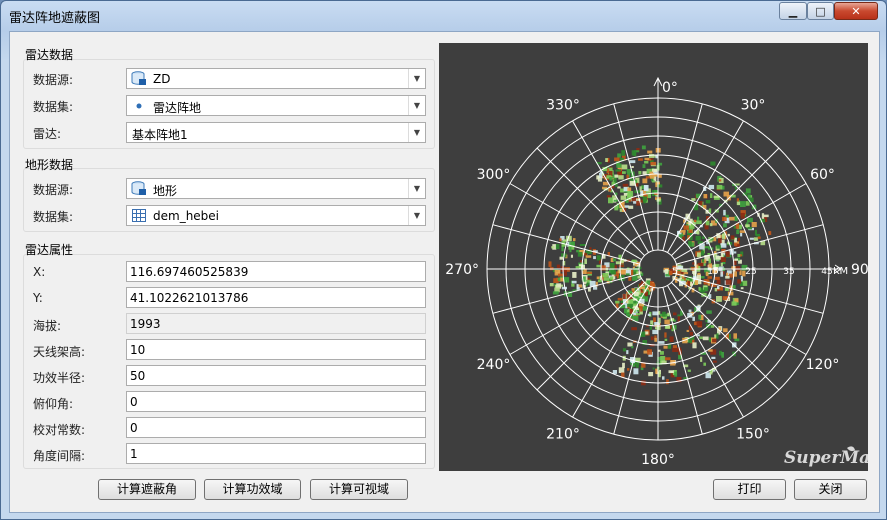  What do you see at coordinates (47, 134) in the screenshot?
I see `radar-label: 雷达:` at bounding box center [47, 134].